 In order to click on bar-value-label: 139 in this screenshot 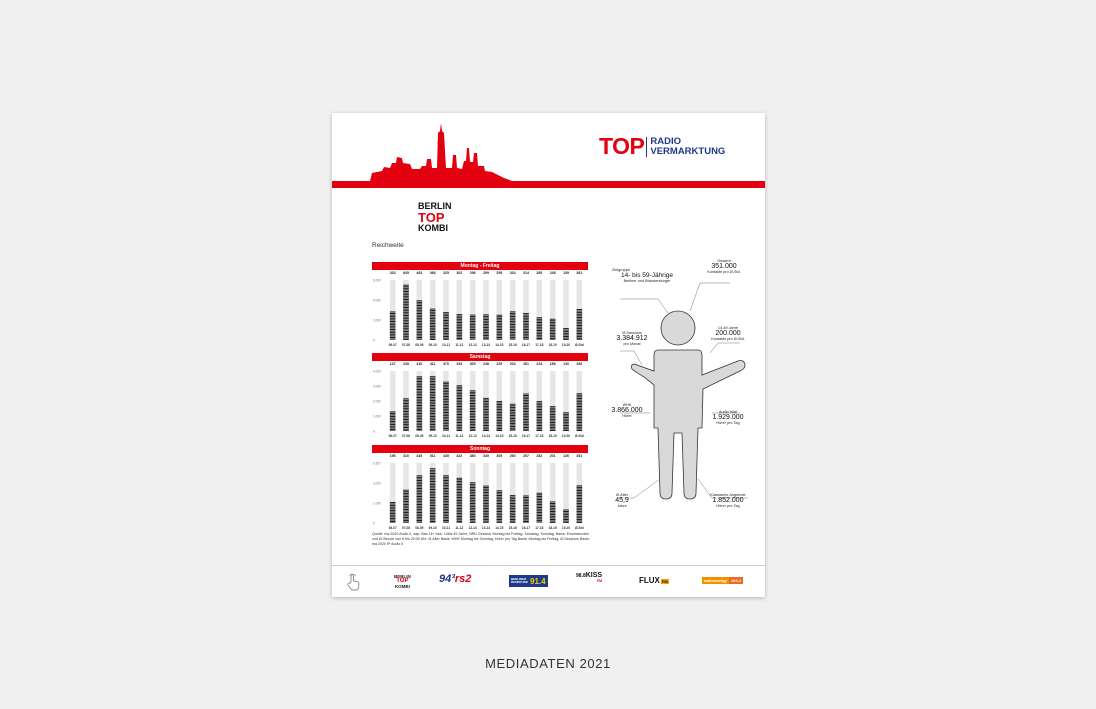, I will do `click(566, 273)`.